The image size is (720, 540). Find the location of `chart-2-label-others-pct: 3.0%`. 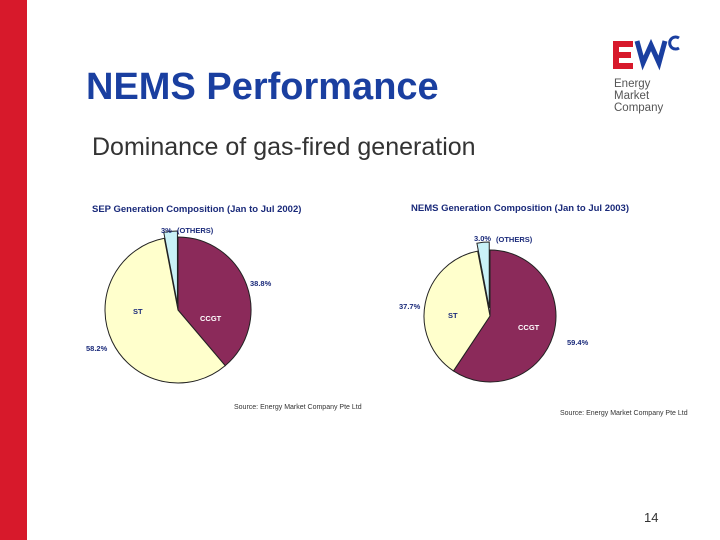

chart-2-label-others-pct: 3.0% is located at coordinates (483, 238).